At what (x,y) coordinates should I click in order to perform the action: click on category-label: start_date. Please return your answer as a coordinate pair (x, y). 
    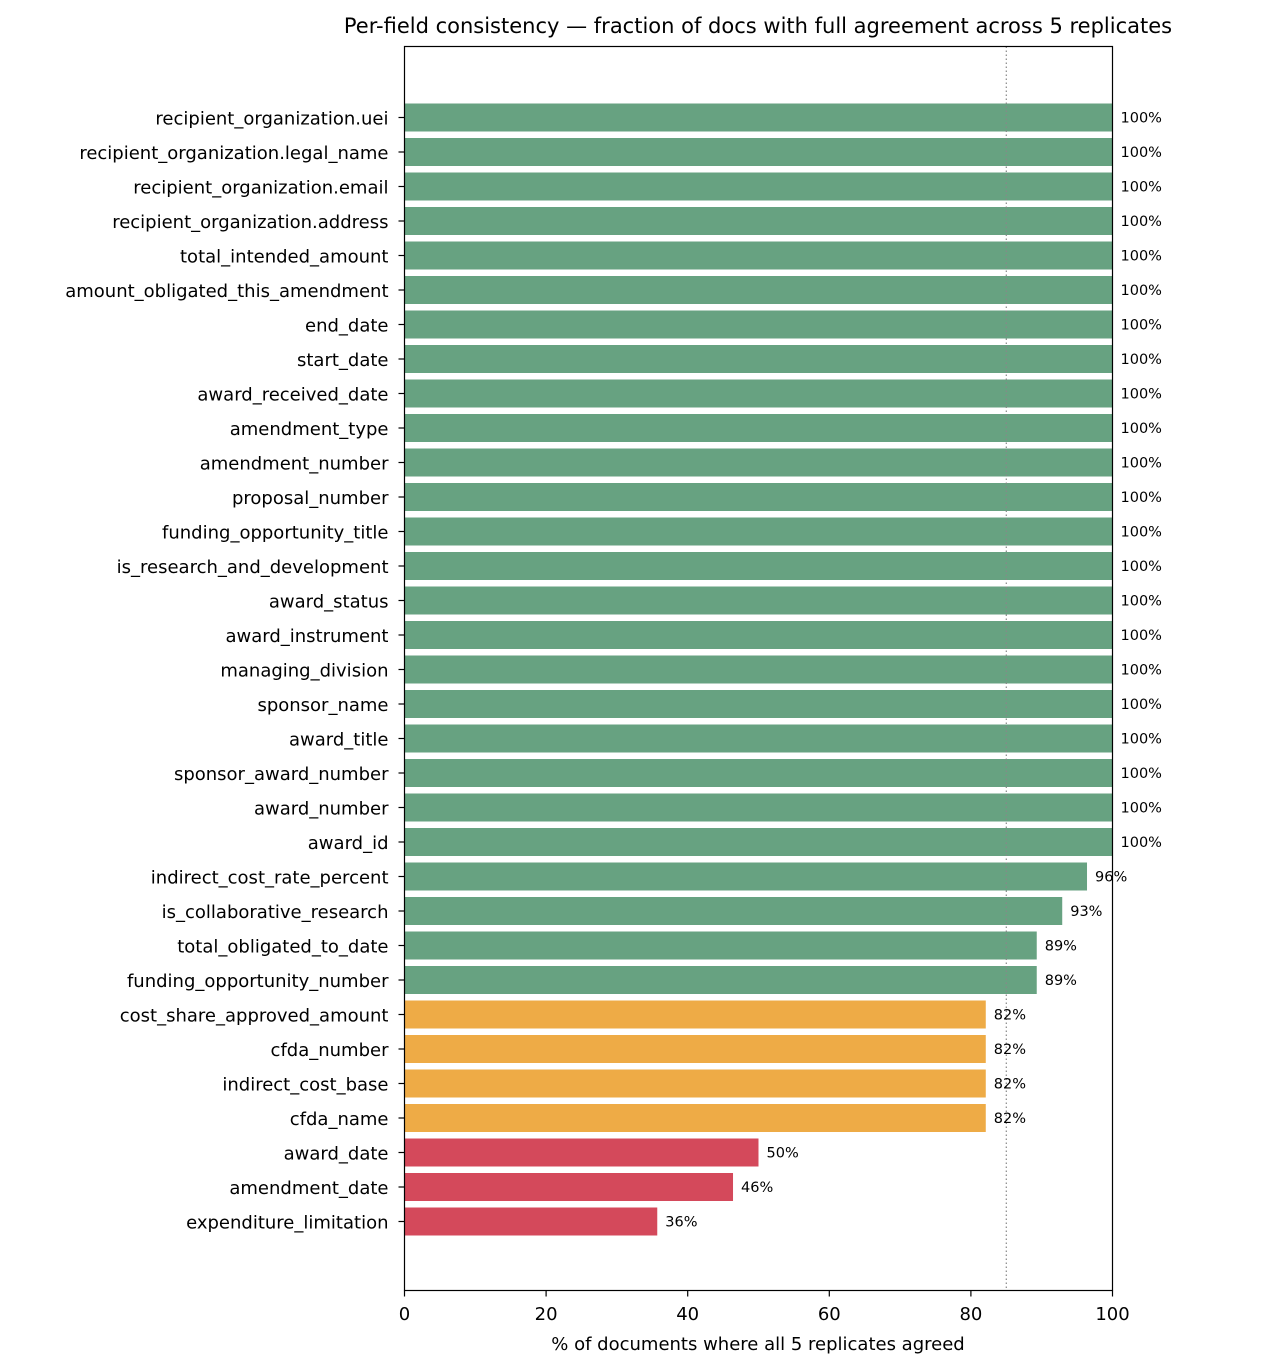
    Looking at the image, I should click on (343, 360).